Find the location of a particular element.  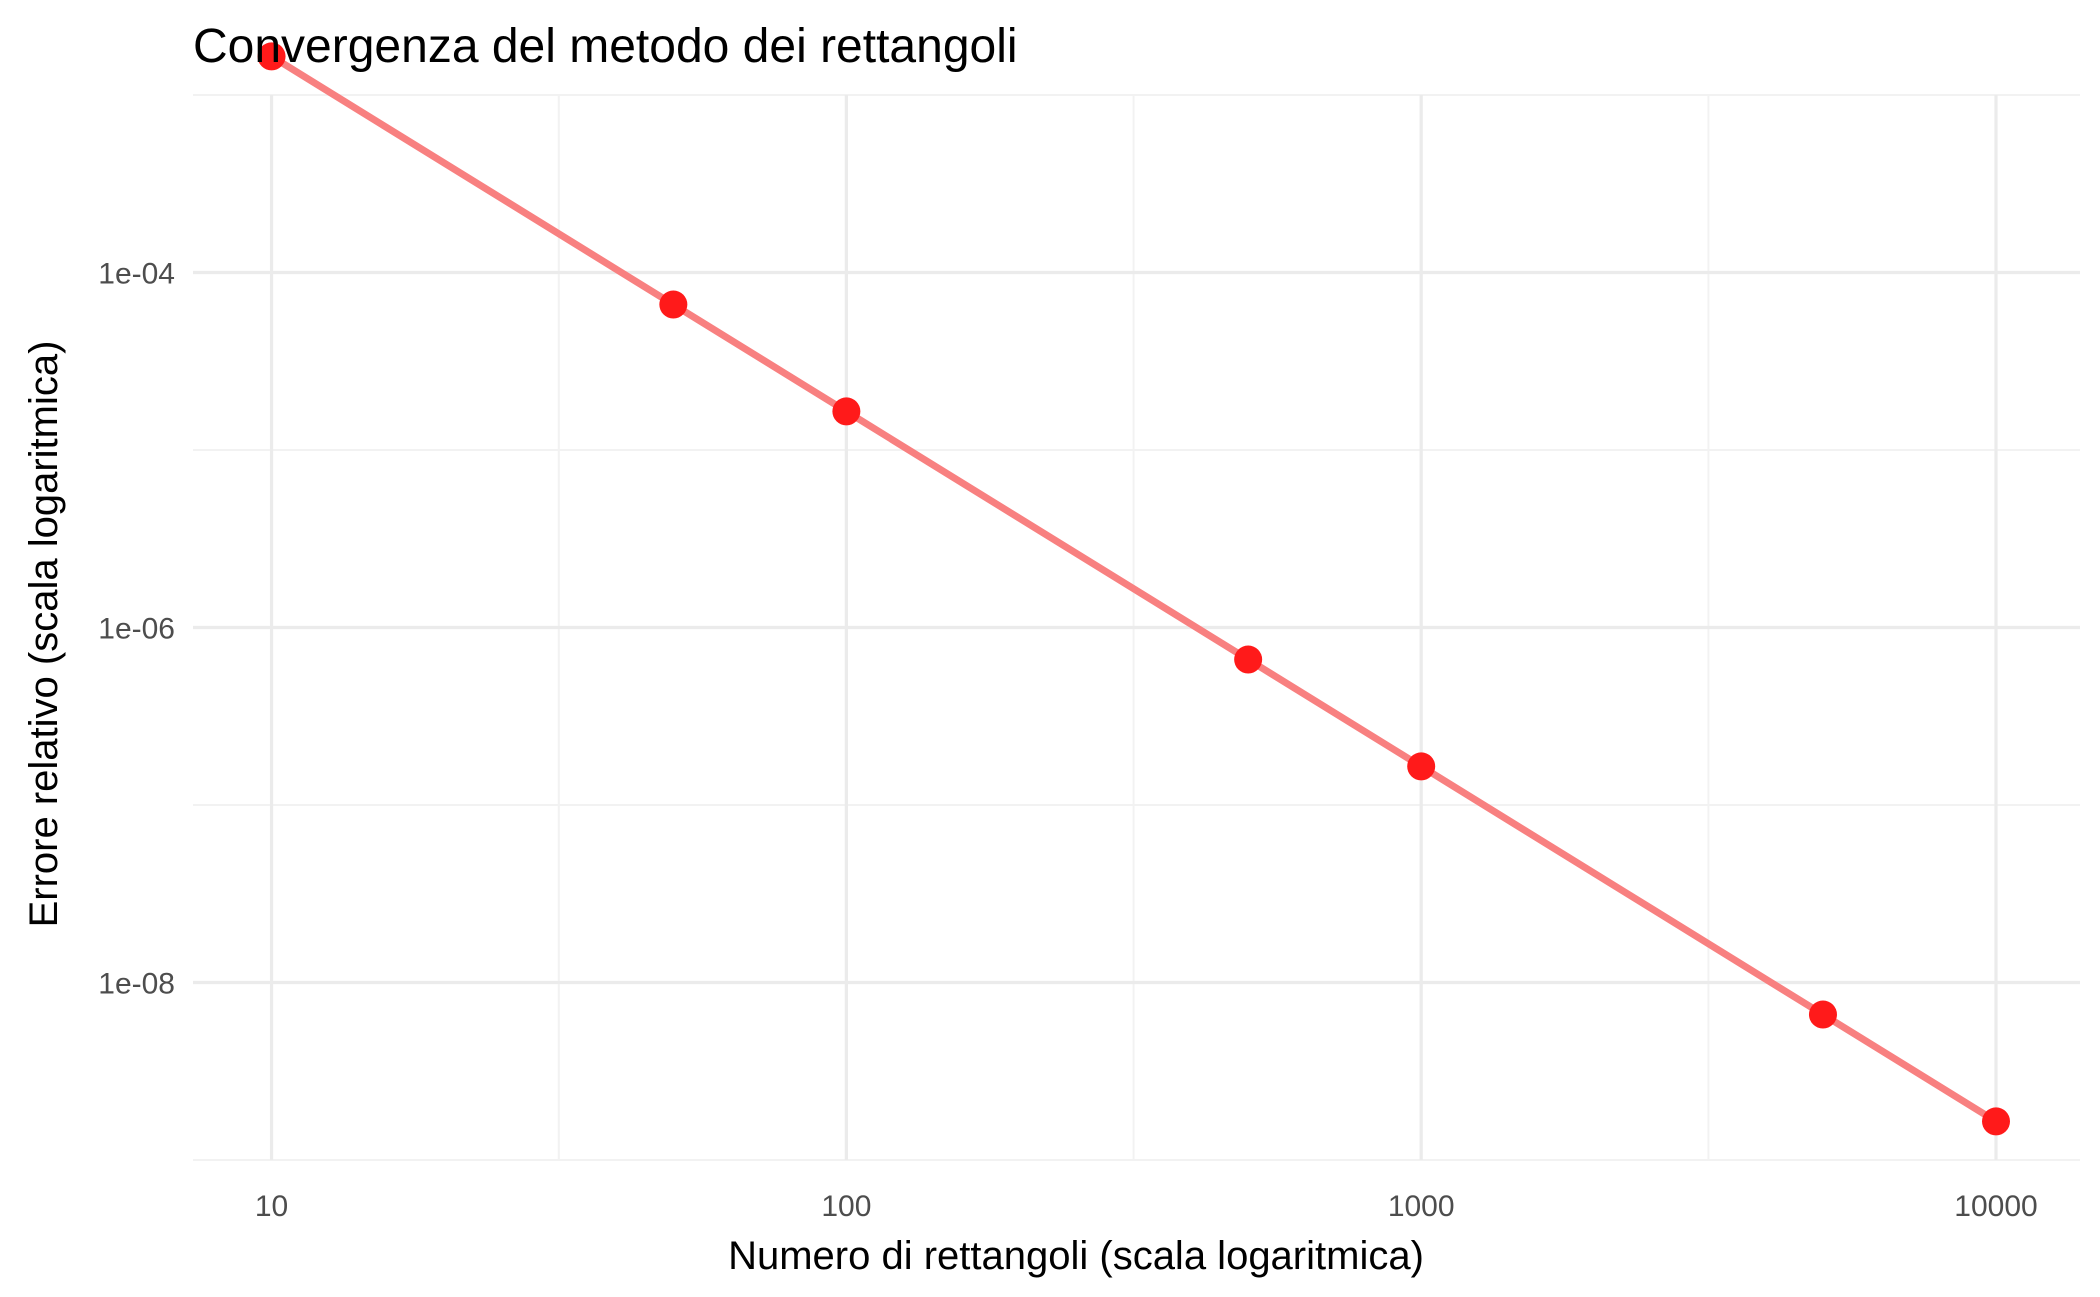

x-tick-label: 100 is located at coordinates (846, 1206).